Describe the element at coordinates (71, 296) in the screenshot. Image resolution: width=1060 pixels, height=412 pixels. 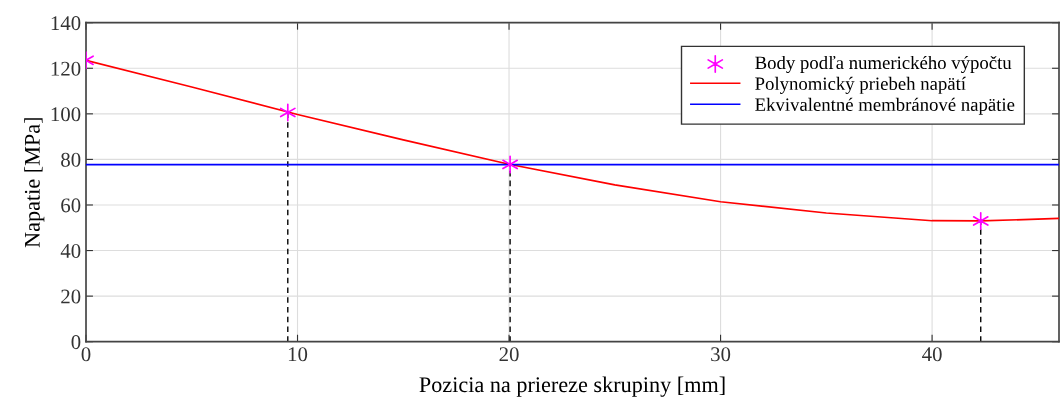
I see `y-tick-label: 20` at that location.